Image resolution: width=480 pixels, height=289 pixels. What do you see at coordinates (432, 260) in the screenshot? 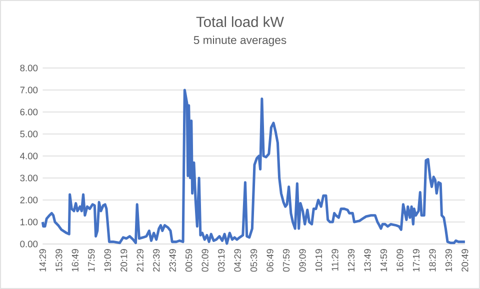
I see `x-tick-label: 18:29` at bounding box center [432, 260].